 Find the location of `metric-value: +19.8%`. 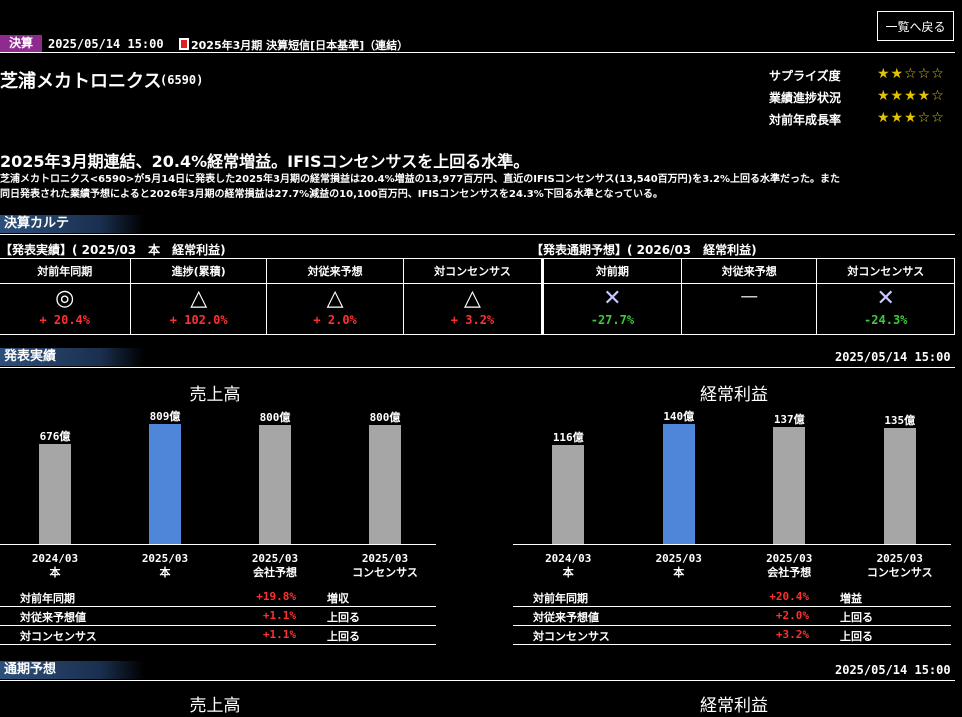

metric-value: +19.8% is located at coordinates (276, 596).